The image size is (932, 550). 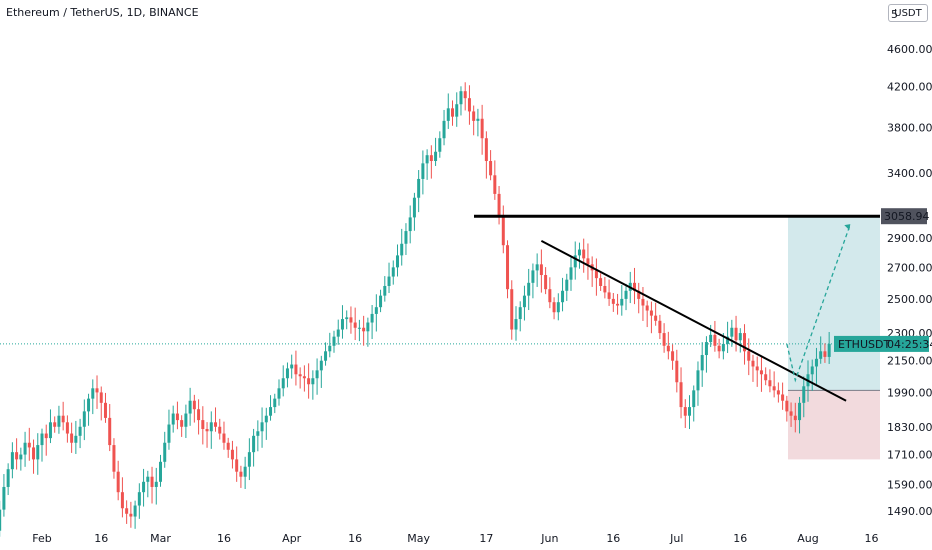 What do you see at coordinates (909, 86) in the screenshot?
I see `price-tick: 4200.00` at bounding box center [909, 86].